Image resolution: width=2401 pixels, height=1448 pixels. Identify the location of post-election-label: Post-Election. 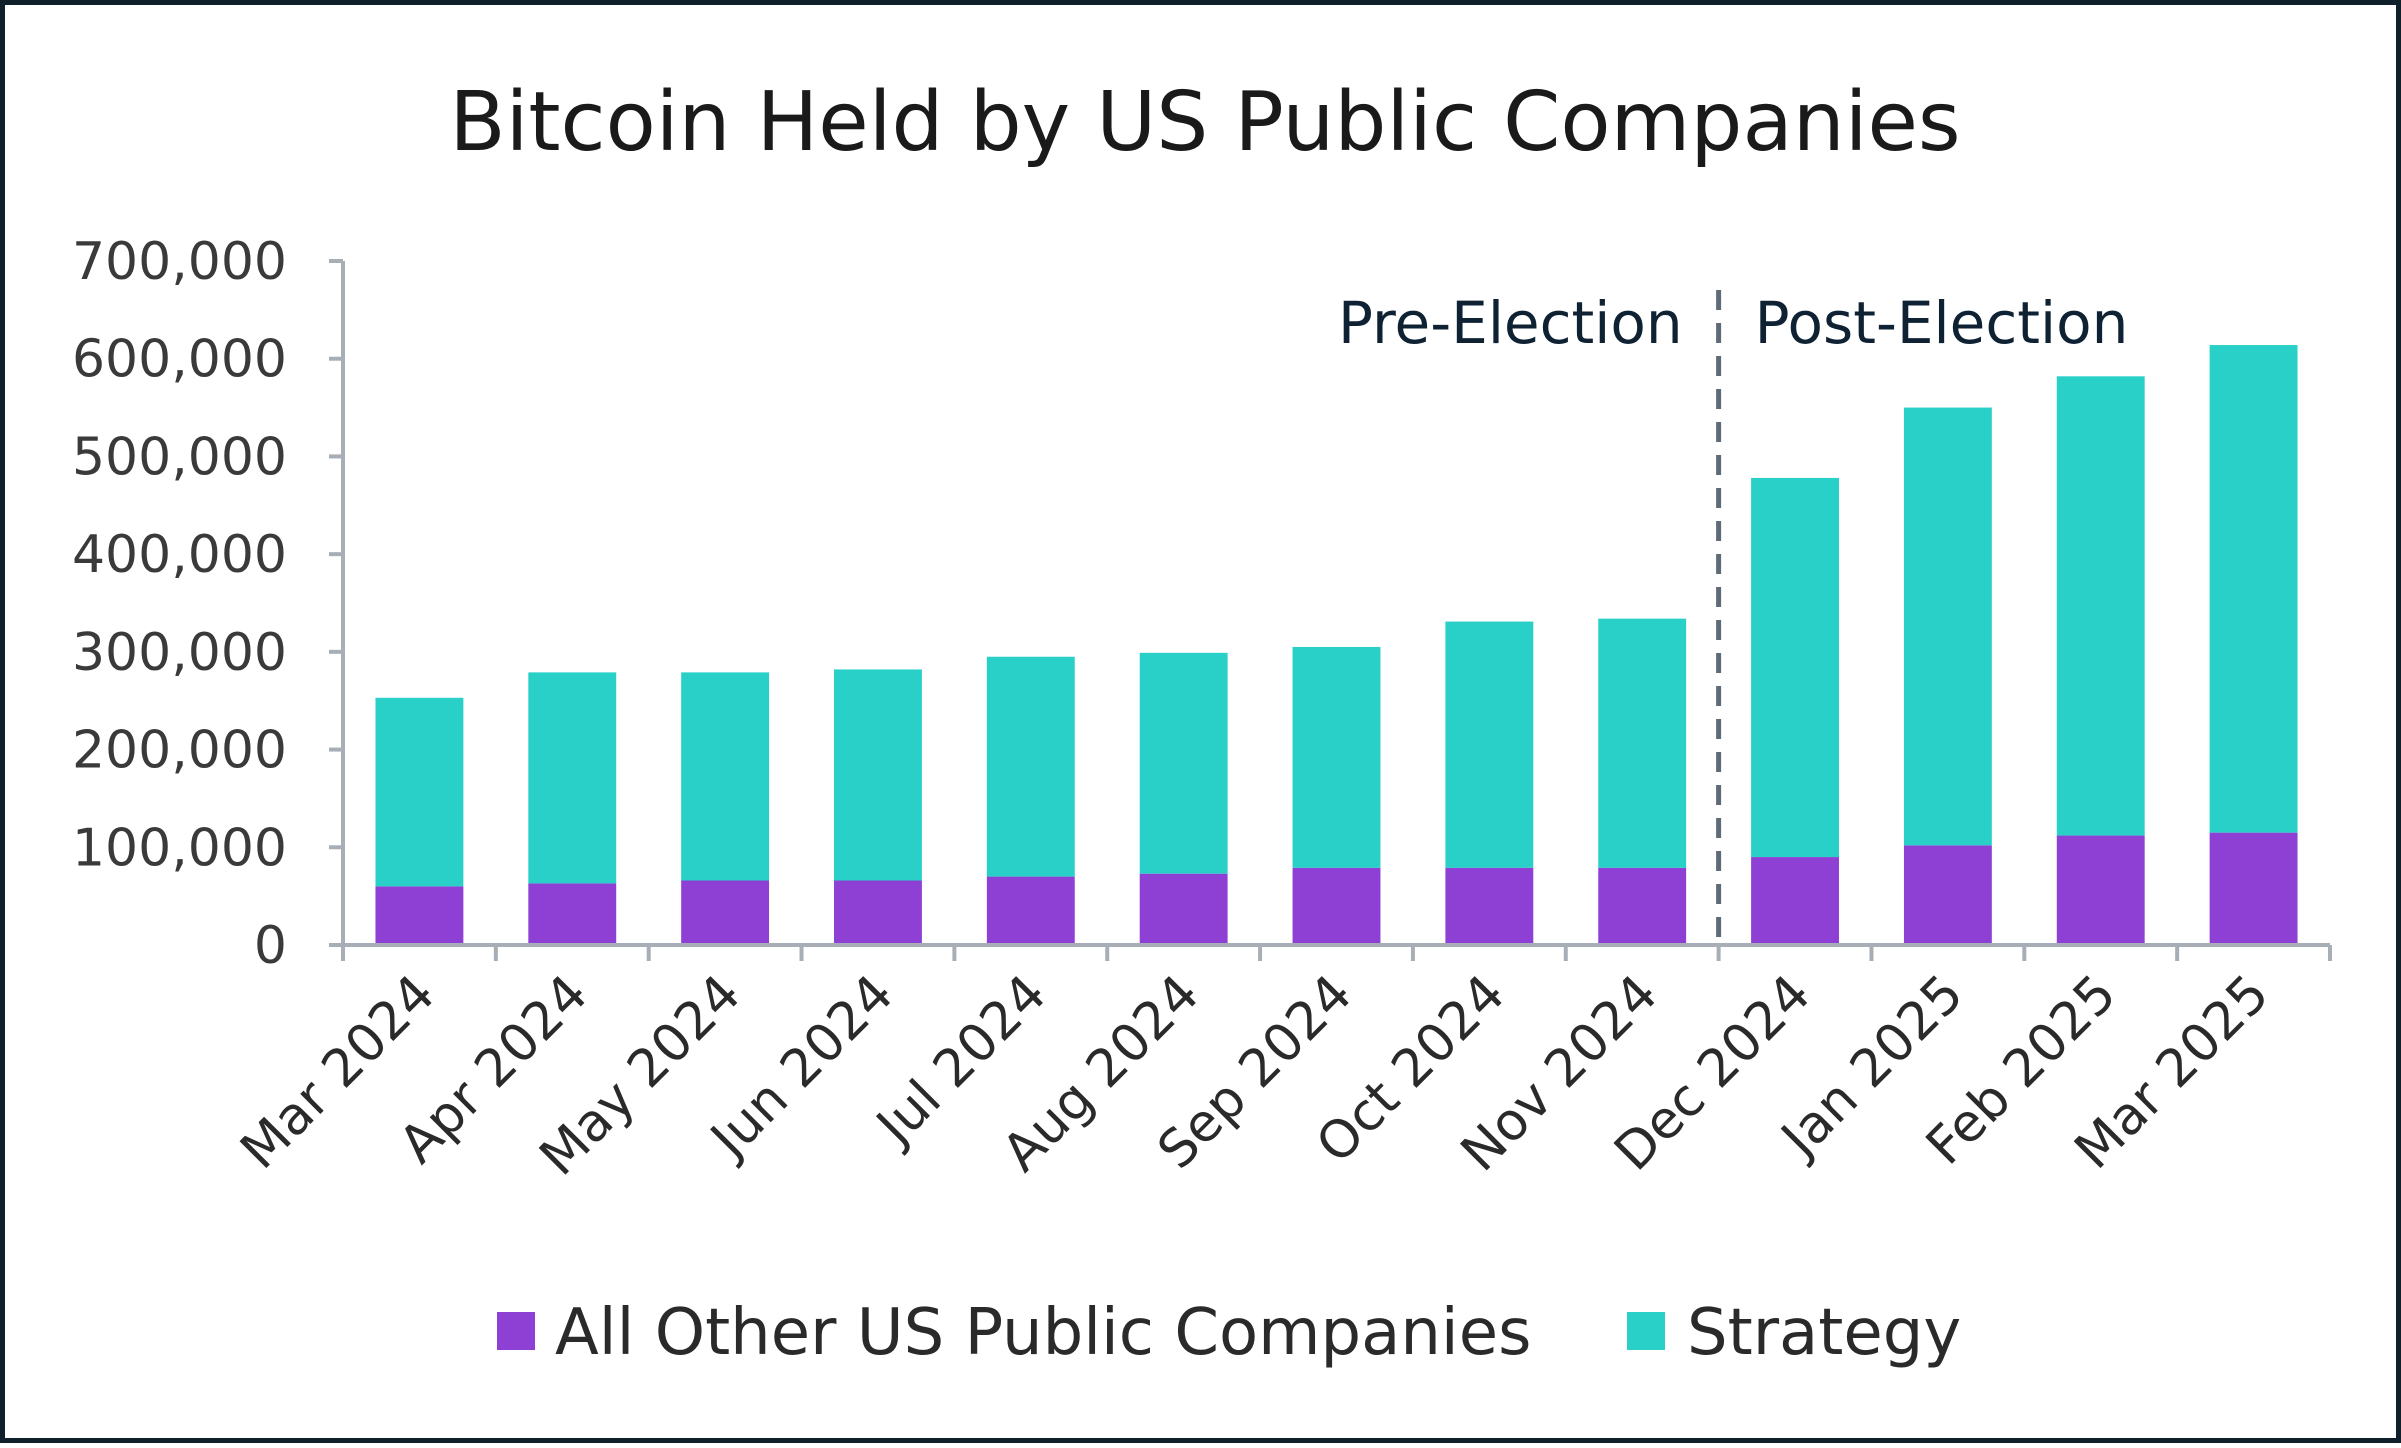
(1942, 323).